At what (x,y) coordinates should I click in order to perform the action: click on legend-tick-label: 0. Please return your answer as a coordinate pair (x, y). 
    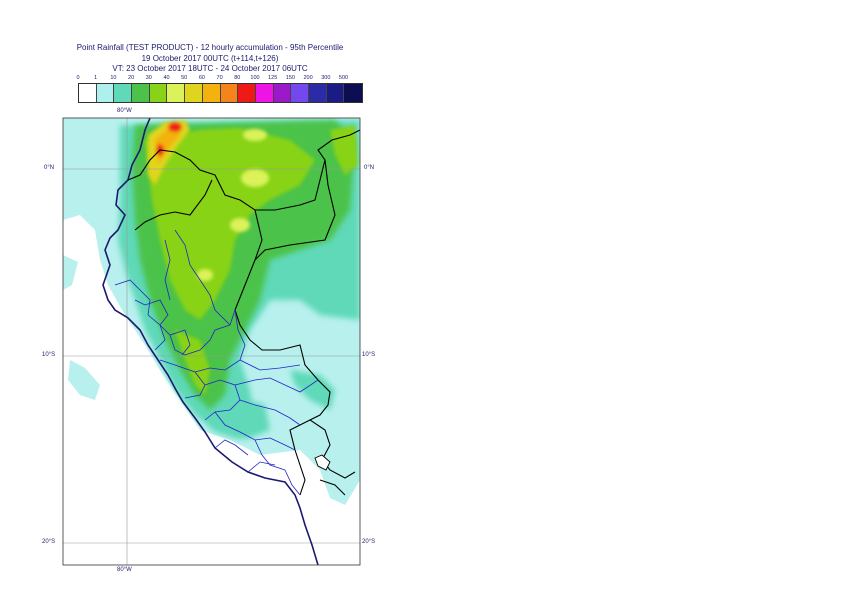
    Looking at the image, I should click on (78, 78).